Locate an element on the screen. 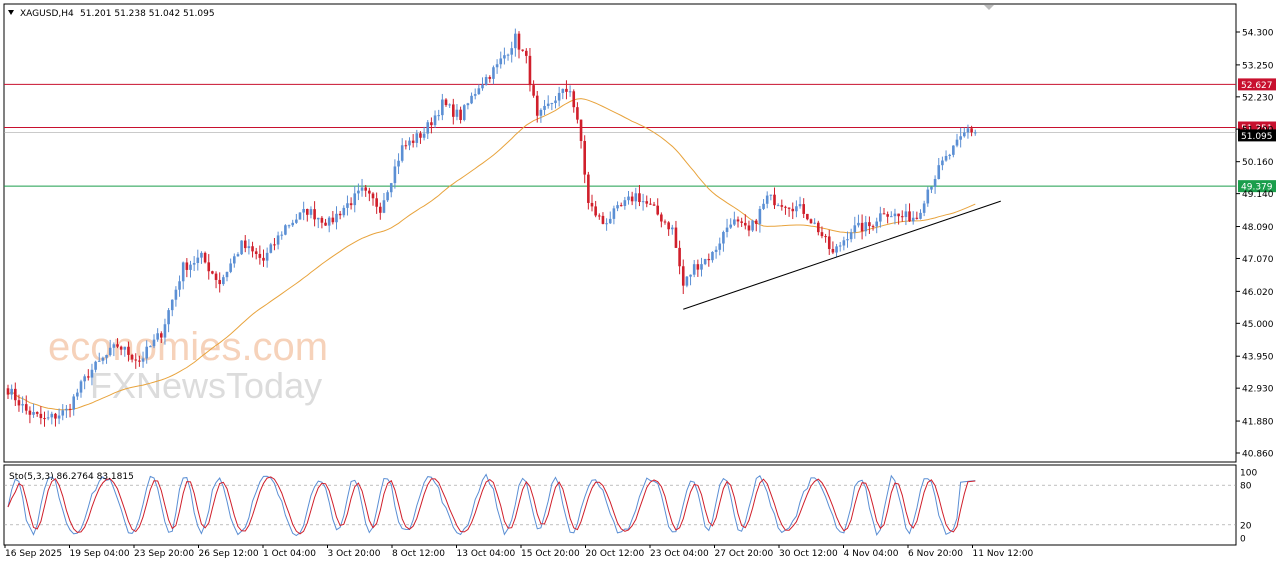 The height and width of the screenshot is (567, 1280). time-tick: 27 Oct 20:00 is located at coordinates (744, 554).